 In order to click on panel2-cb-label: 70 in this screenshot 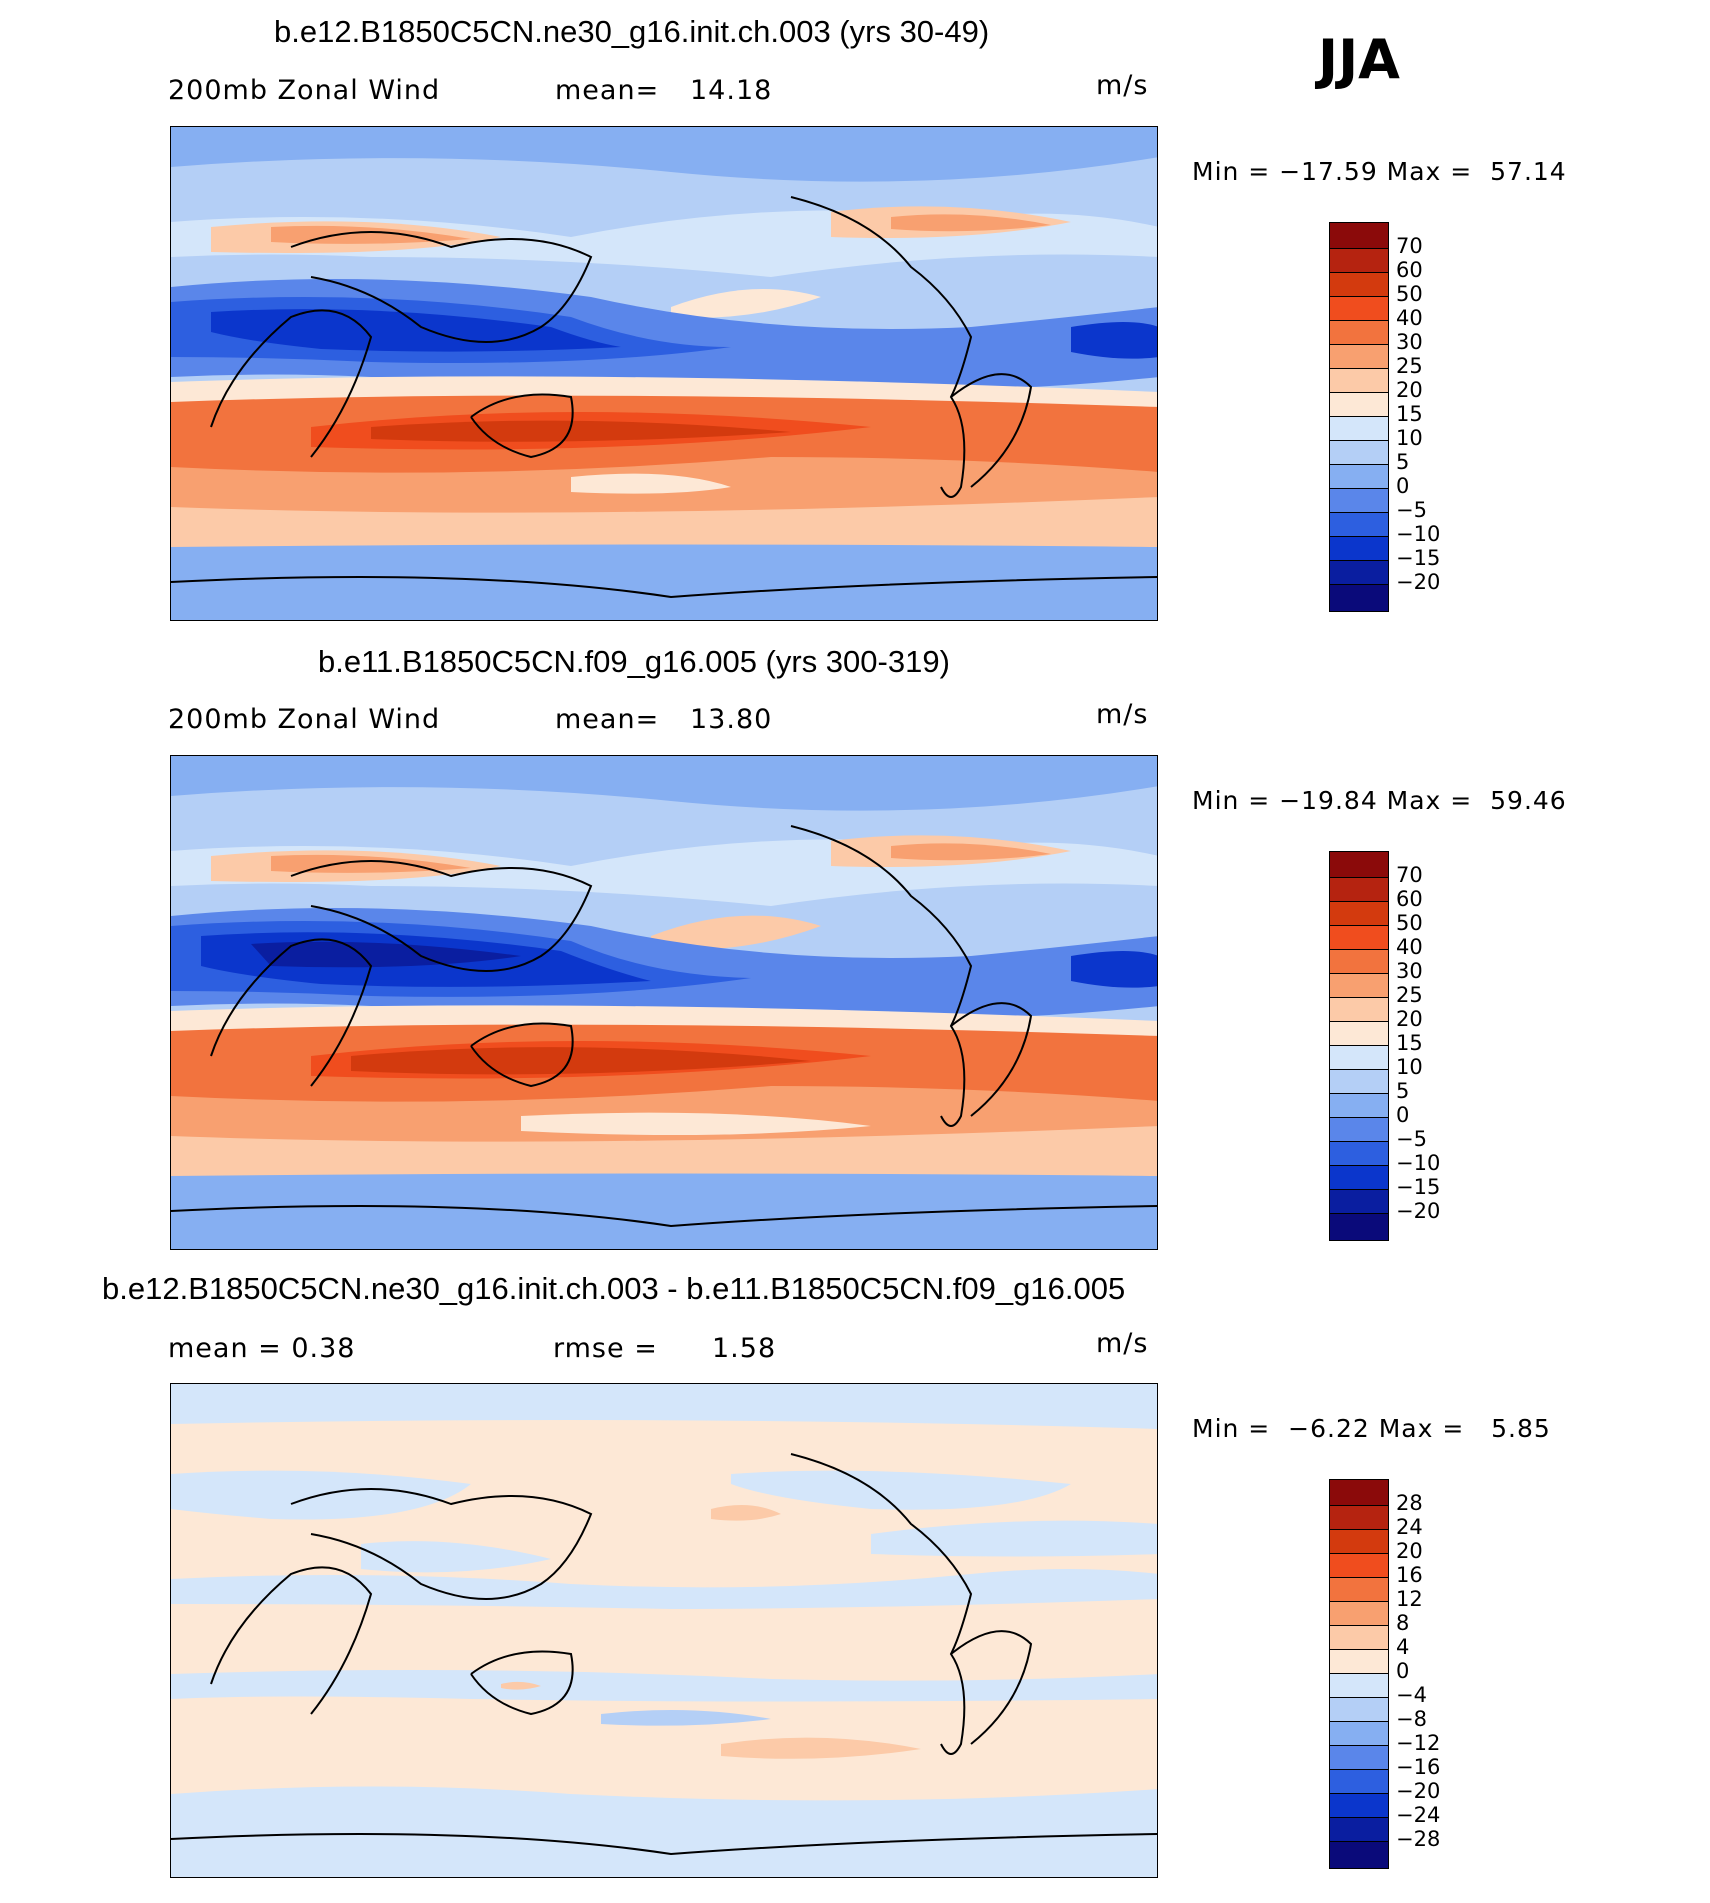, I will do `click(1409, 875)`.